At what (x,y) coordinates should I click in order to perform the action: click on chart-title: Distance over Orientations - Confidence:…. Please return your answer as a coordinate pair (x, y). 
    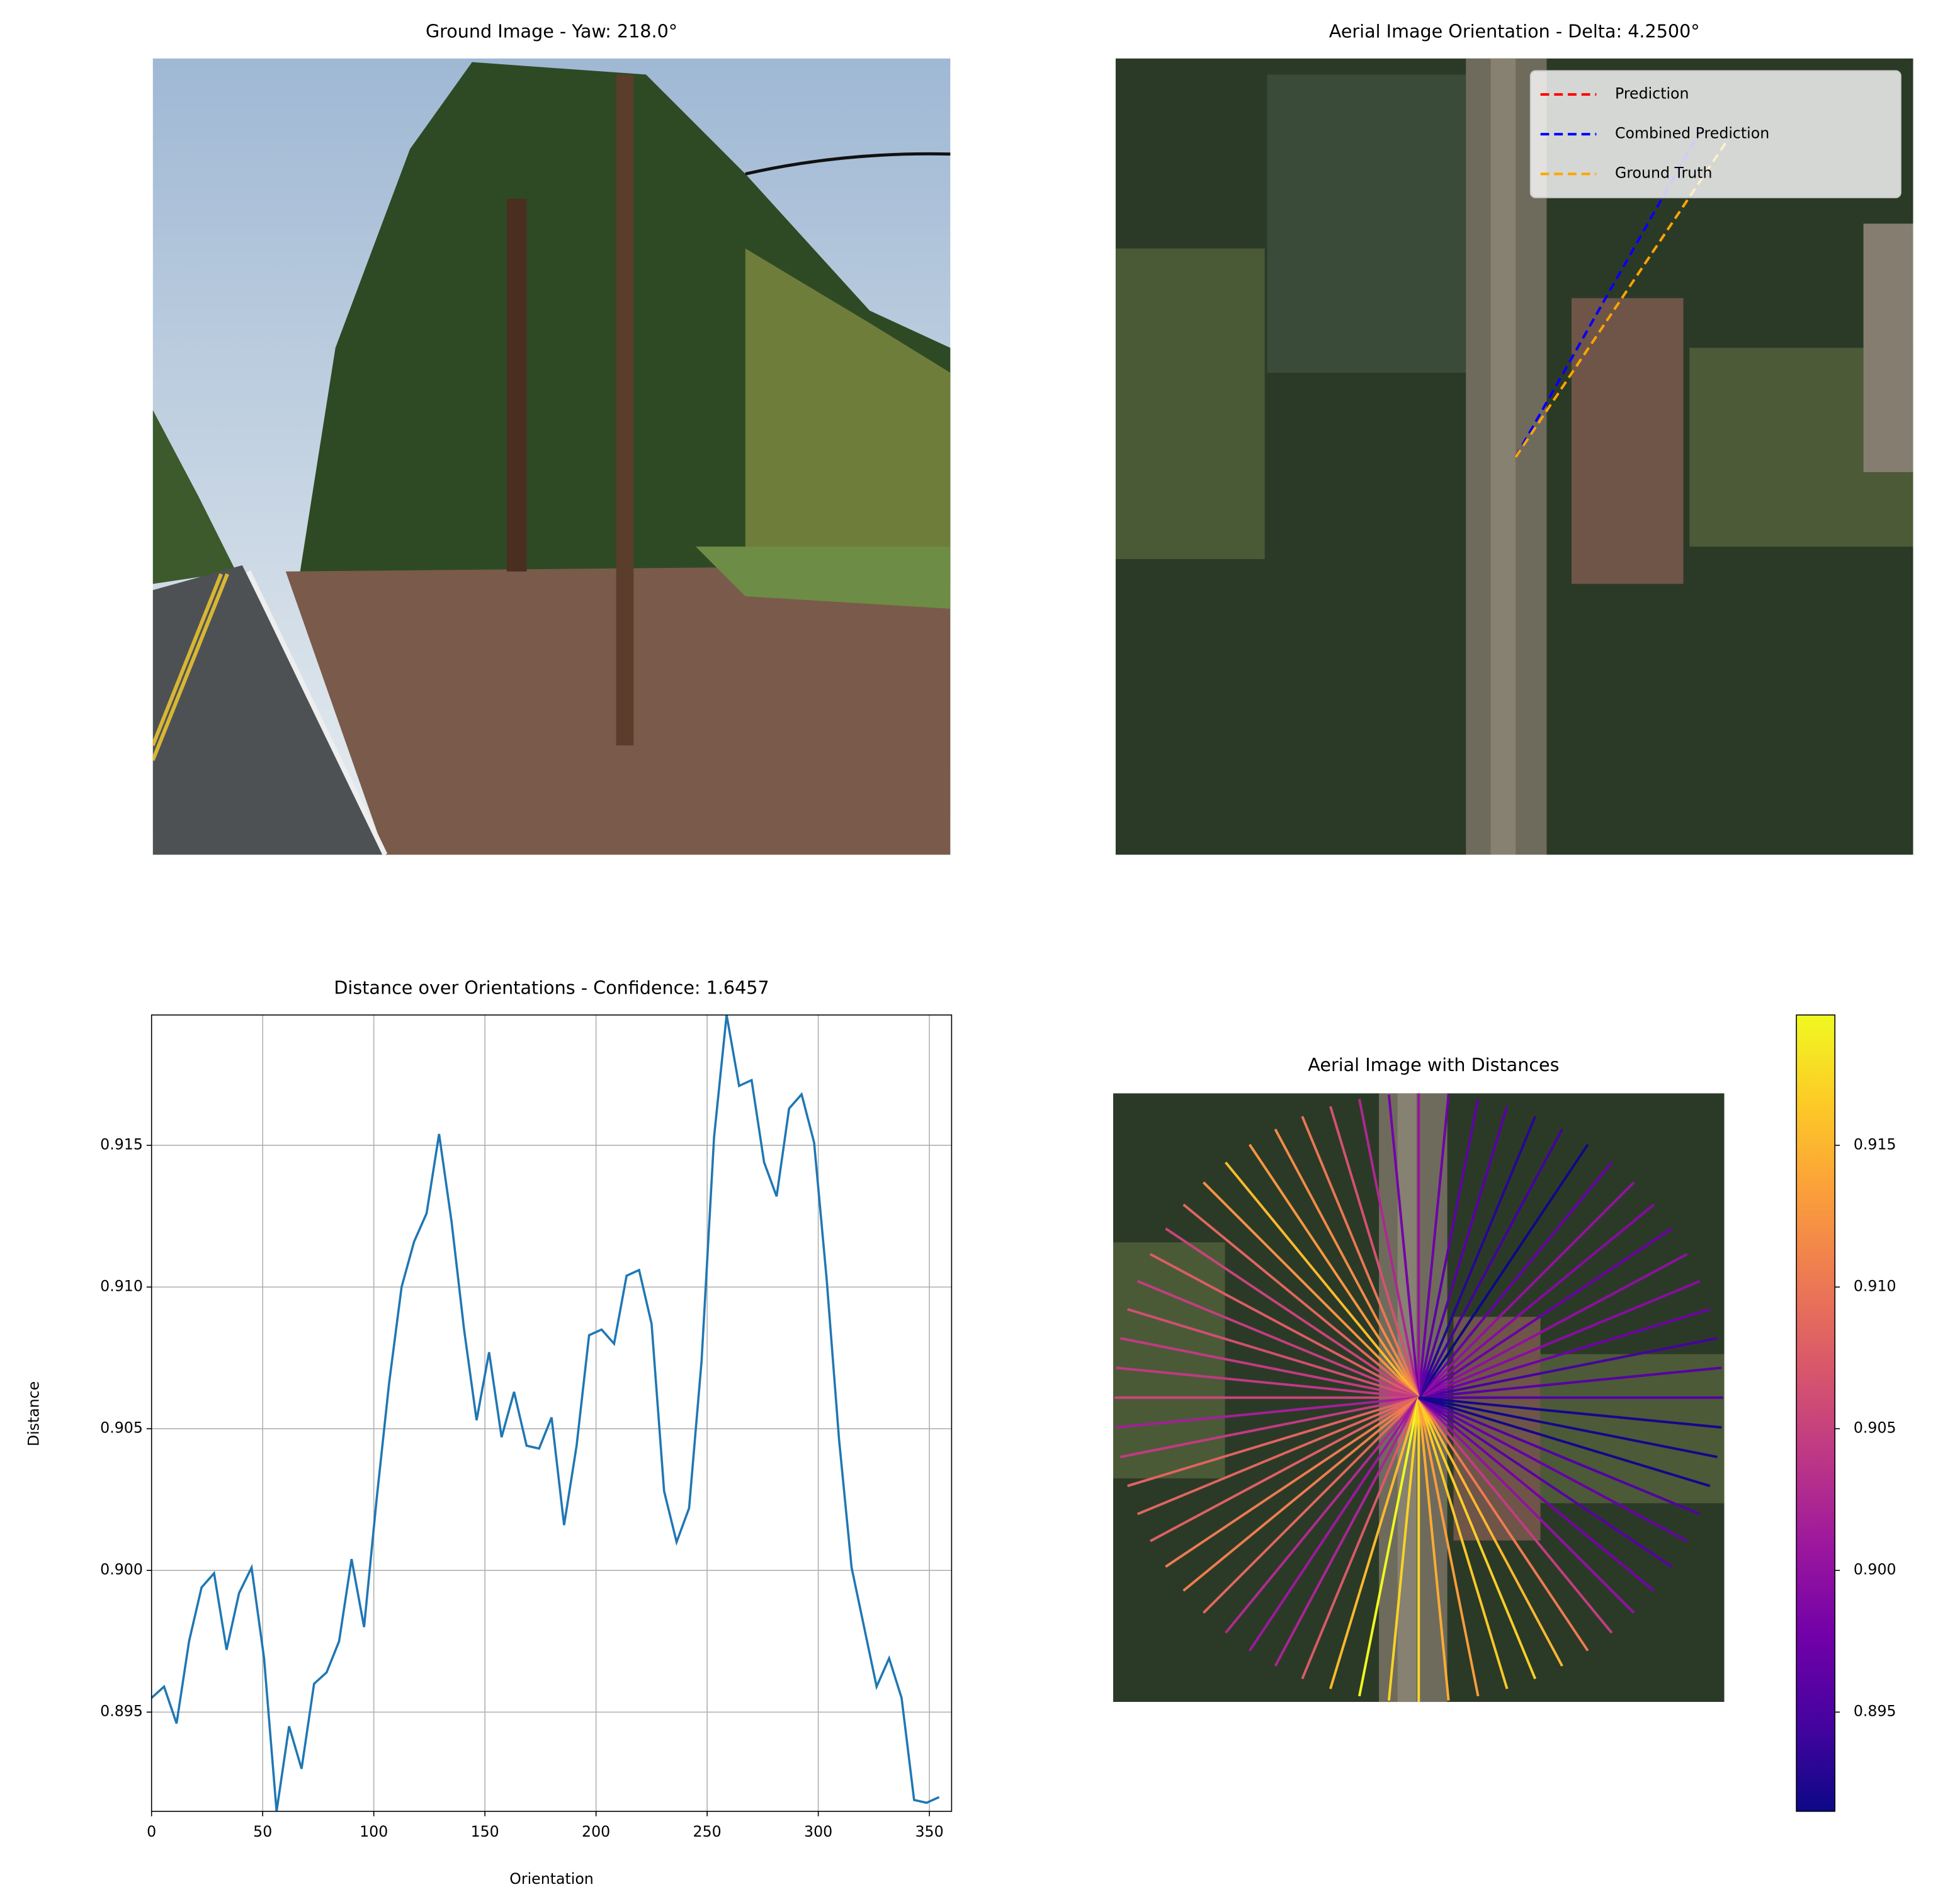
    Looking at the image, I should click on (551, 988).